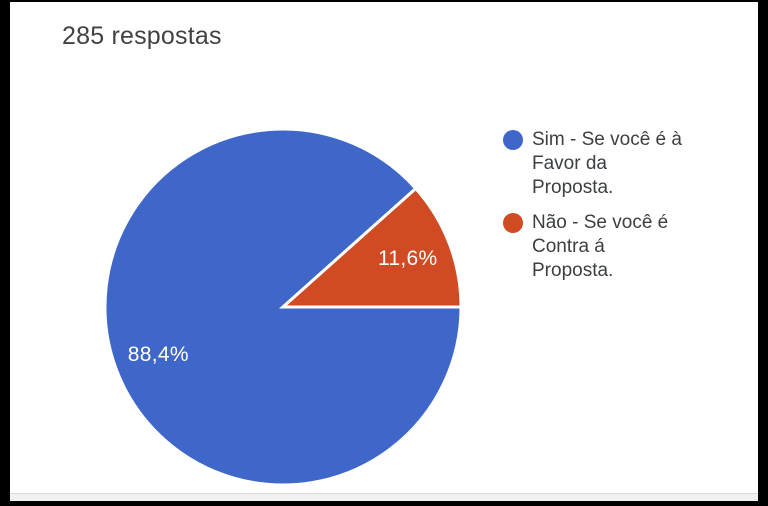  What do you see at coordinates (513, 140) in the screenshot?
I see `legend-dot-sim` at bounding box center [513, 140].